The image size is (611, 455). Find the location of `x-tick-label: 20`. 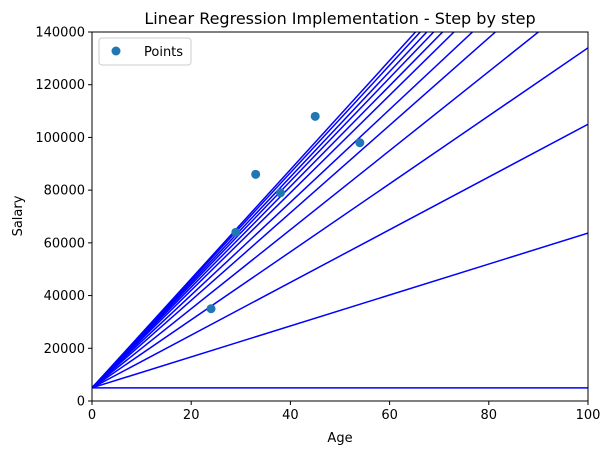

x-tick-label: 20 is located at coordinates (191, 415).